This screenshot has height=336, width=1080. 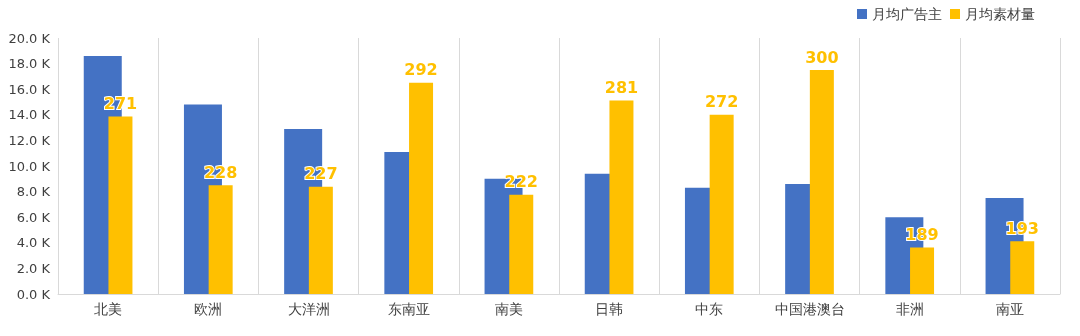 What do you see at coordinates (308, 309) in the screenshot?
I see `x-tick-label: 大洋洲` at bounding box center [308, 309].